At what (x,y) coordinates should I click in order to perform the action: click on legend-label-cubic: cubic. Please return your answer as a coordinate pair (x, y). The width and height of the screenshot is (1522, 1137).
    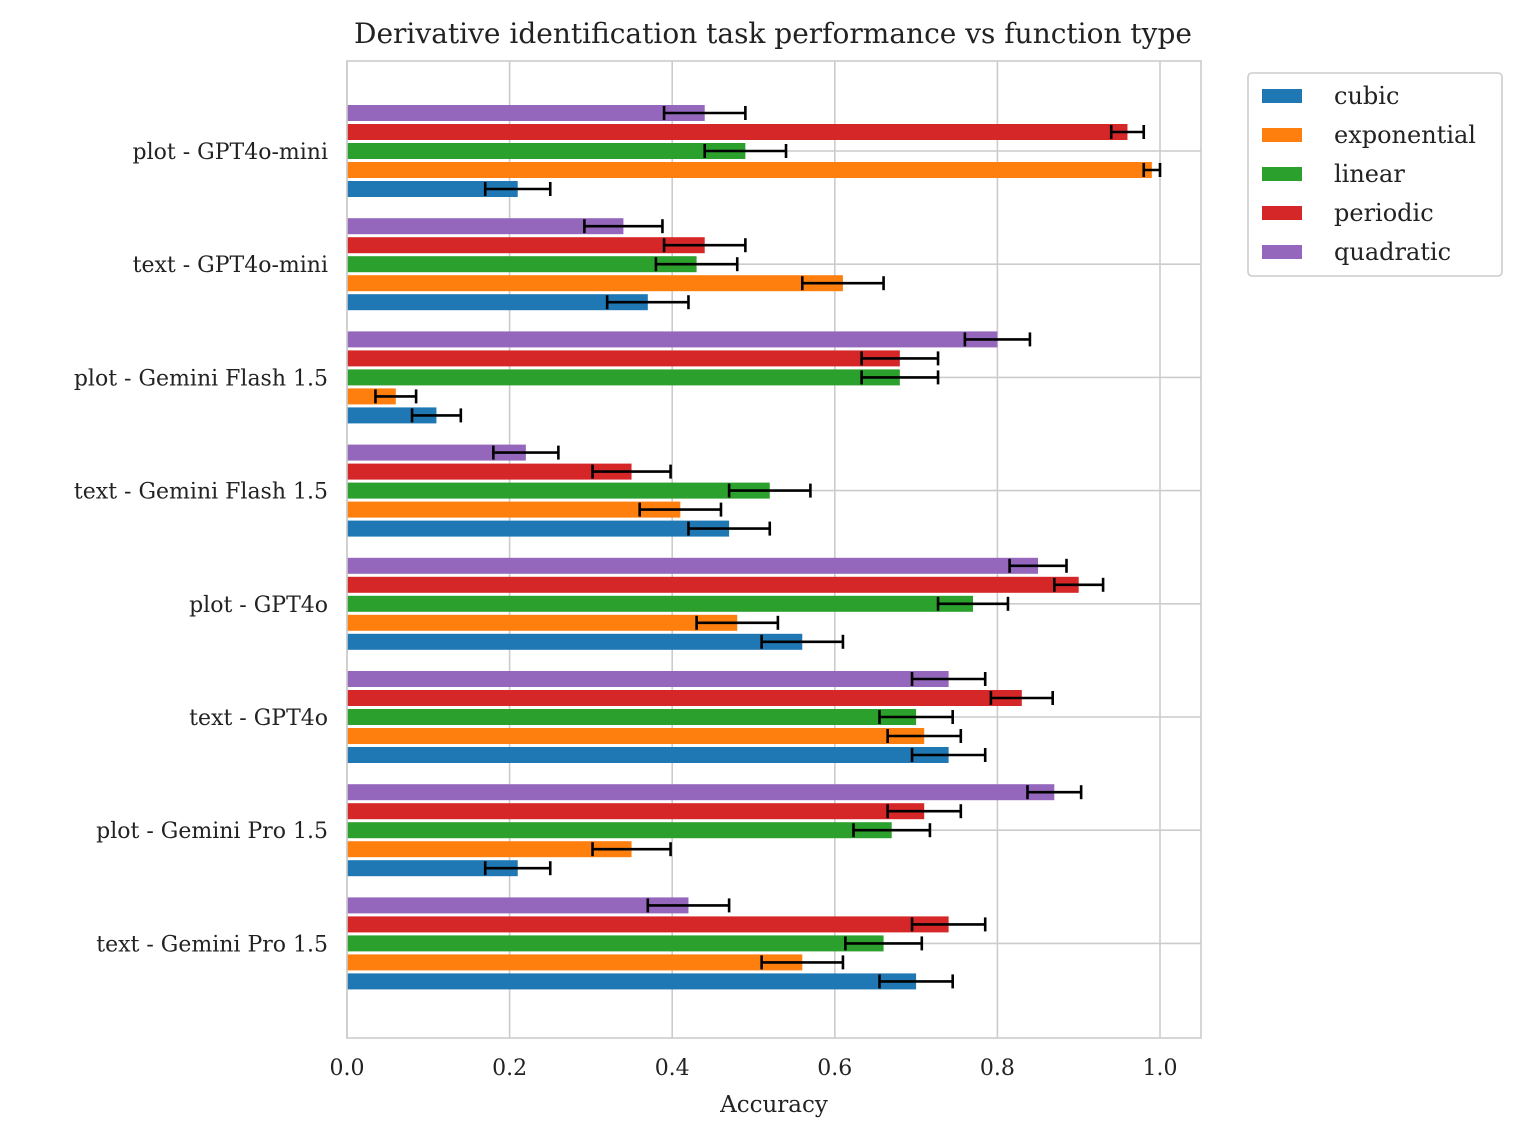
    Looking at the image, I should click on (1366, 96).